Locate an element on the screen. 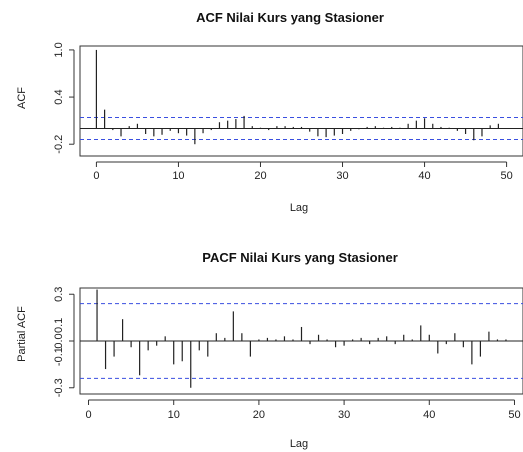 The image size is (523, 452). pacf-x-tick-label: 0 is located at coordinates (88, 415).